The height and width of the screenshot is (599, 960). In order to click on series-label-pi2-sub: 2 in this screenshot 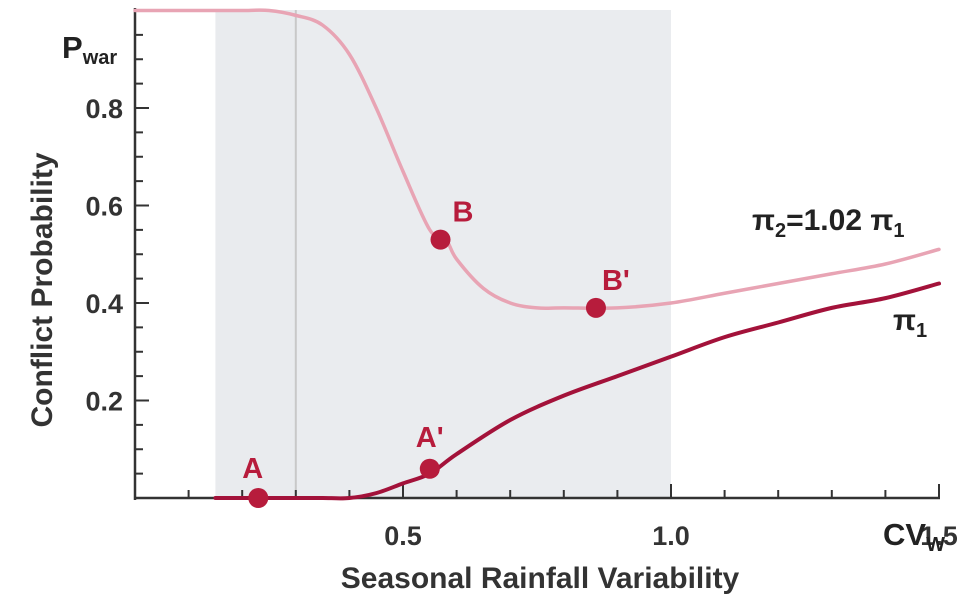, I will do `click(780, 231)`.